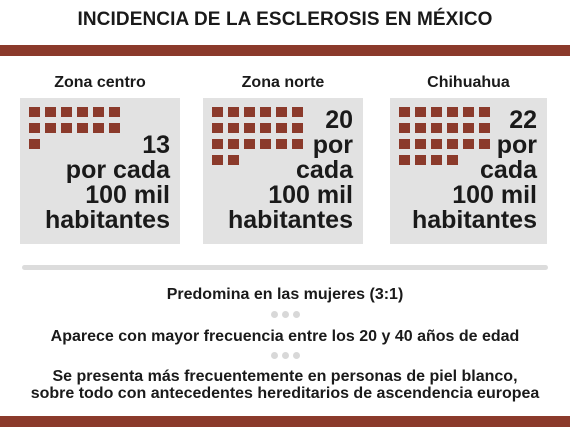 This screenshot has width=570, height=441. What do you see at coordinates (285, 19) in the screenshot?
I see `page-title: INCIDENCIA DE LA ESCLEROSIS EN MÉXICO` at bounding box center [285, 19].